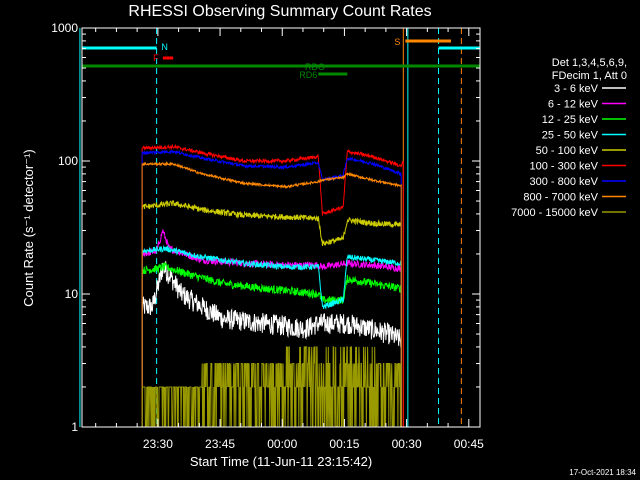 The image size is (640, 480). Describe the element at coordinates (555, 213) in the screenshot. I see `legend-entry-label: 7000 - 15000 keV` at that location.